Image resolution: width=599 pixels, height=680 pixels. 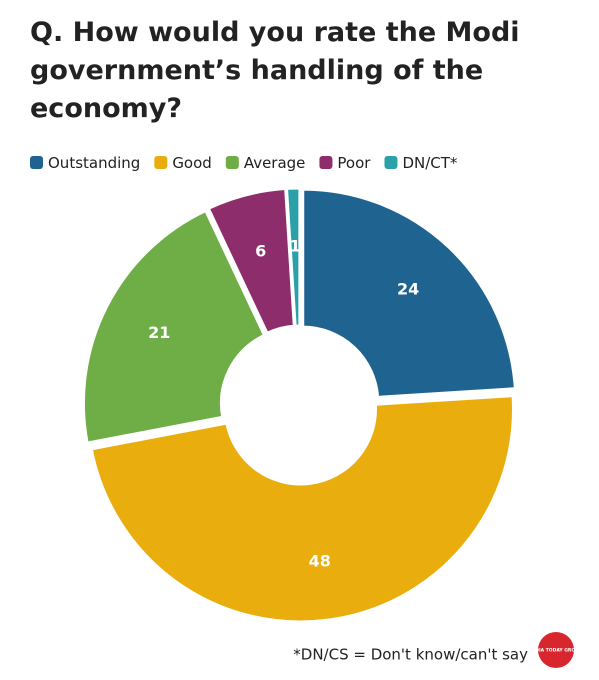 I want to click on logo-badge, so click(x=556, y=650).